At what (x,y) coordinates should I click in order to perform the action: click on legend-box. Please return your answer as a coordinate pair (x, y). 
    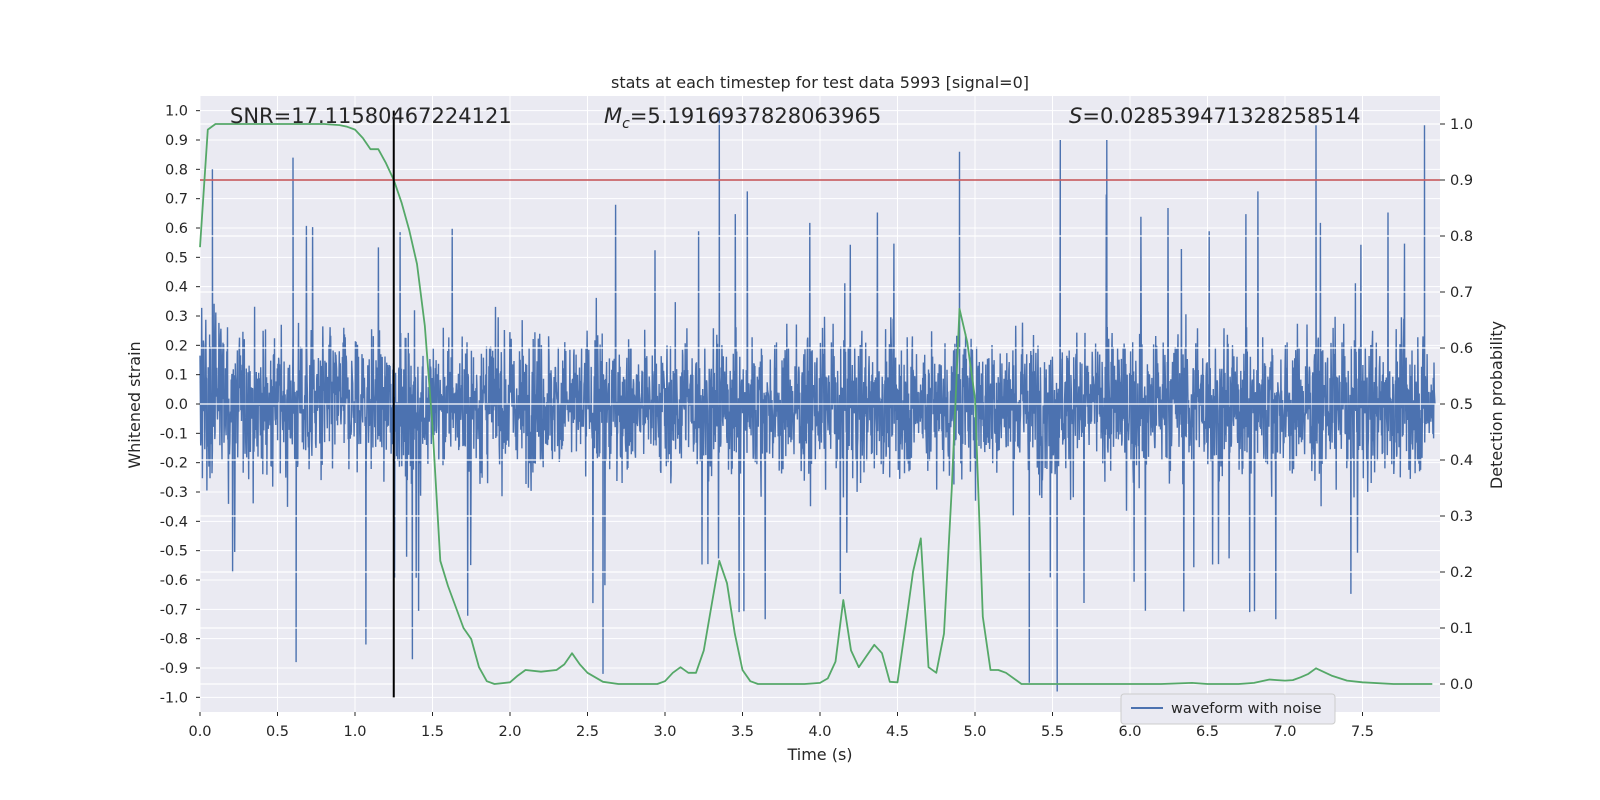
    Looking at the image, I should click on (1228, 709).